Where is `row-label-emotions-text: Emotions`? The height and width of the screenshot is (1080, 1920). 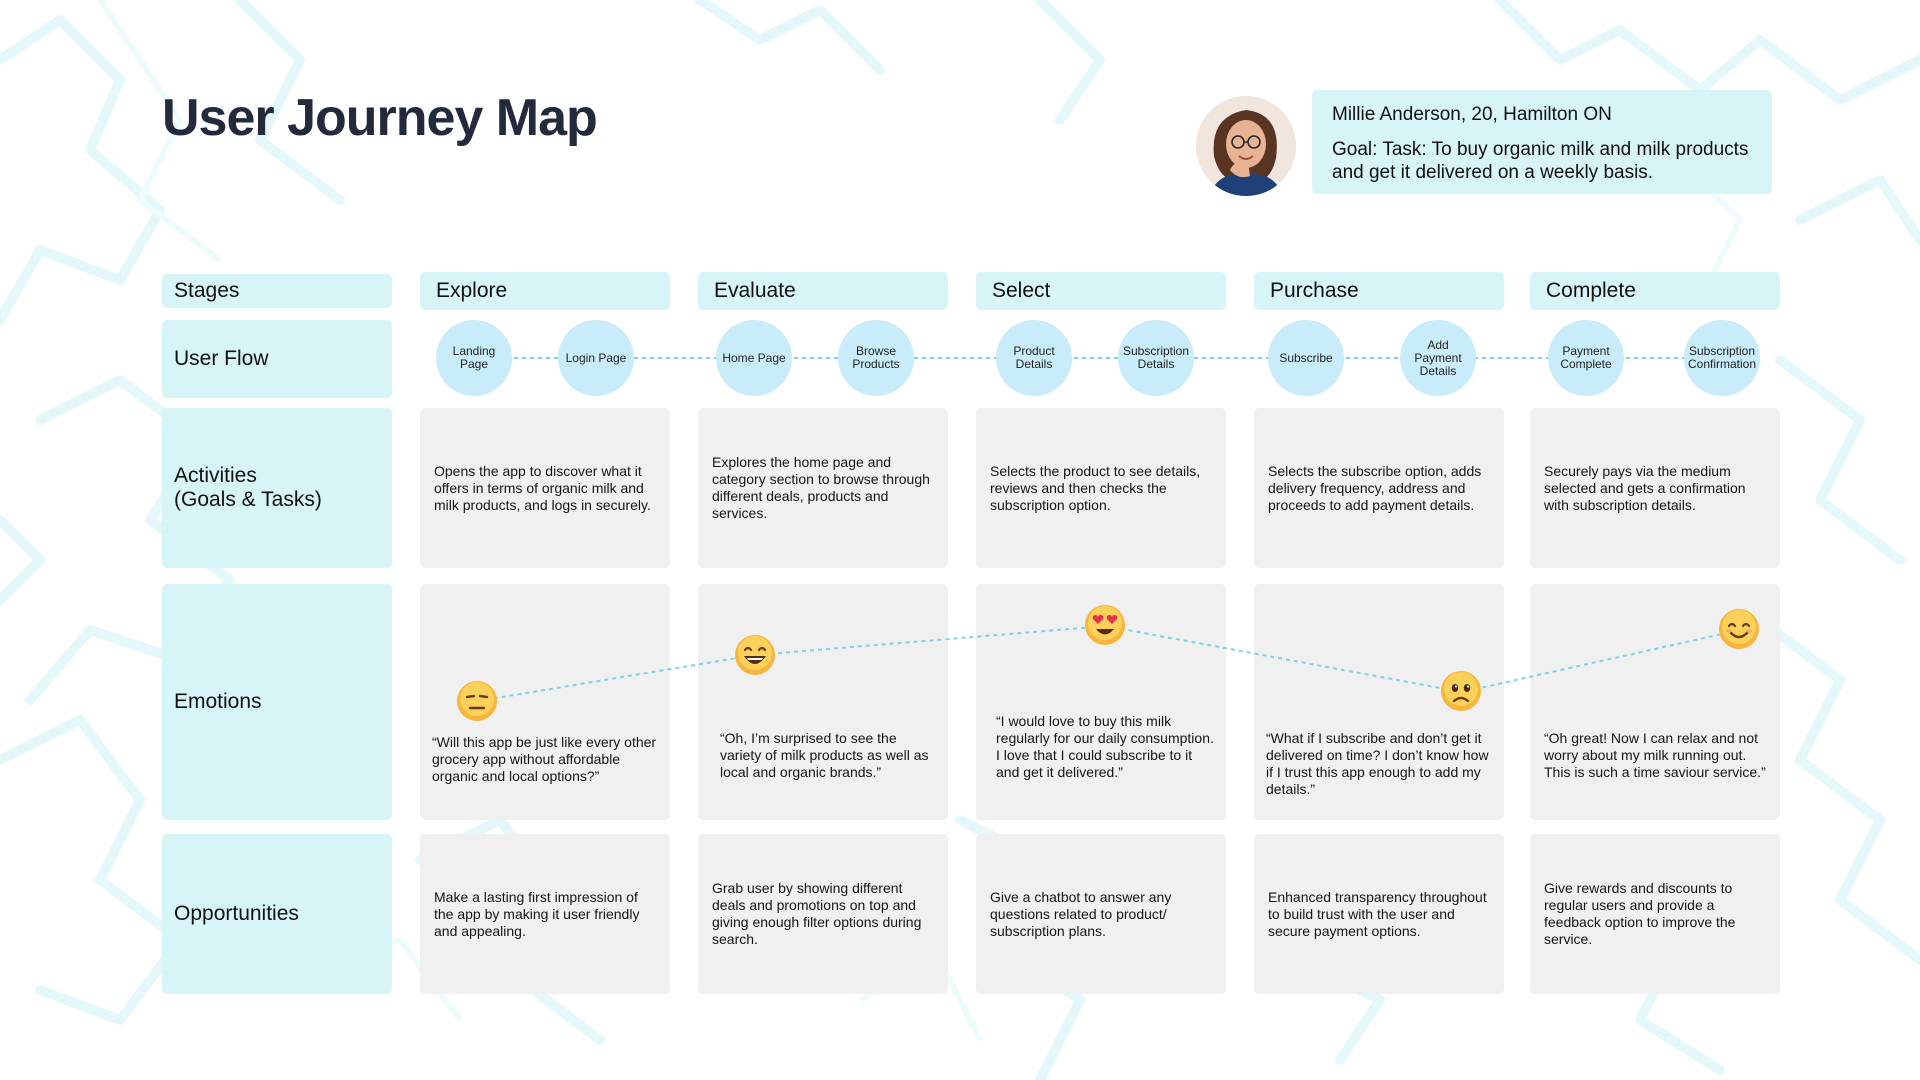 row-label-emotions-text: Emotions is located at coordinates (218, 701).